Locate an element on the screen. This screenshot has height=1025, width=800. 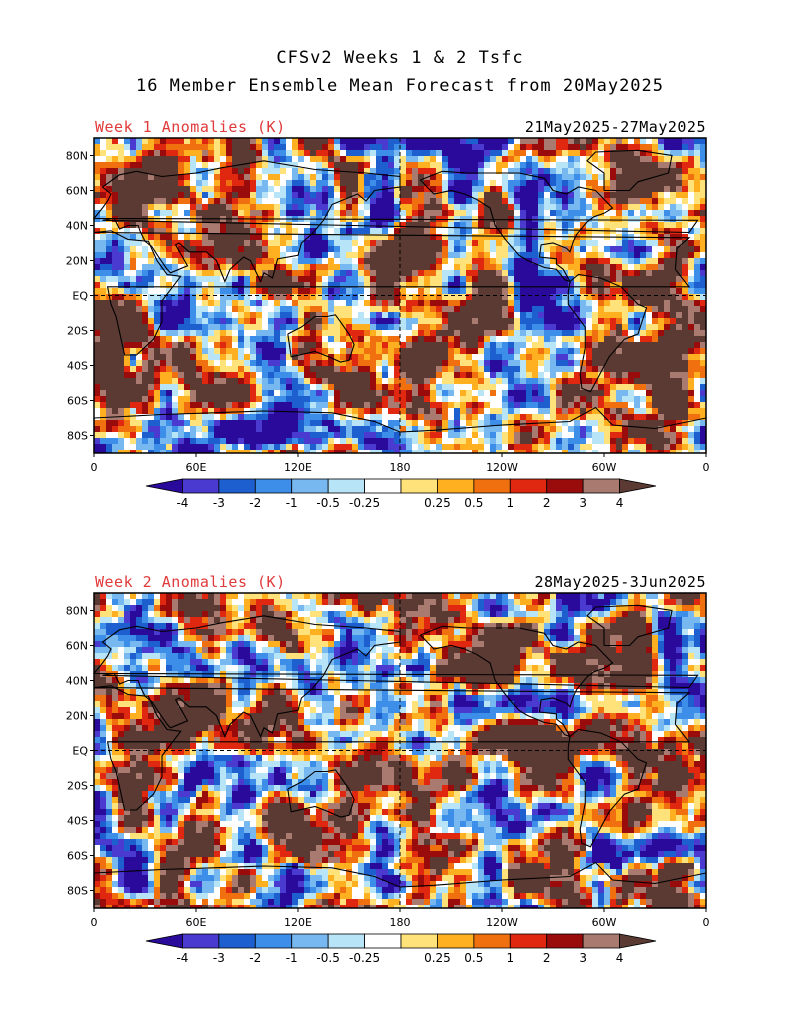
chart-title-line-1: CFSv2 Weeks 1 & 2 Tsfc is located at coordinates (400, 58).